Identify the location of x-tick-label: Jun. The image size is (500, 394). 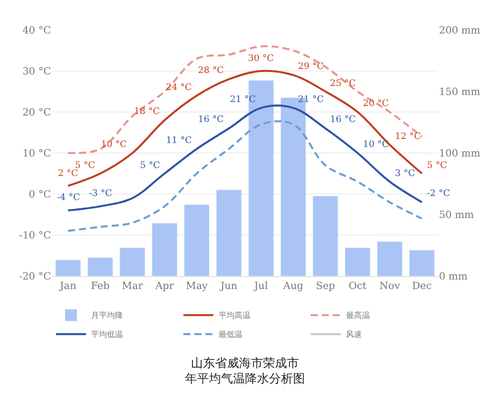
(228, 286).